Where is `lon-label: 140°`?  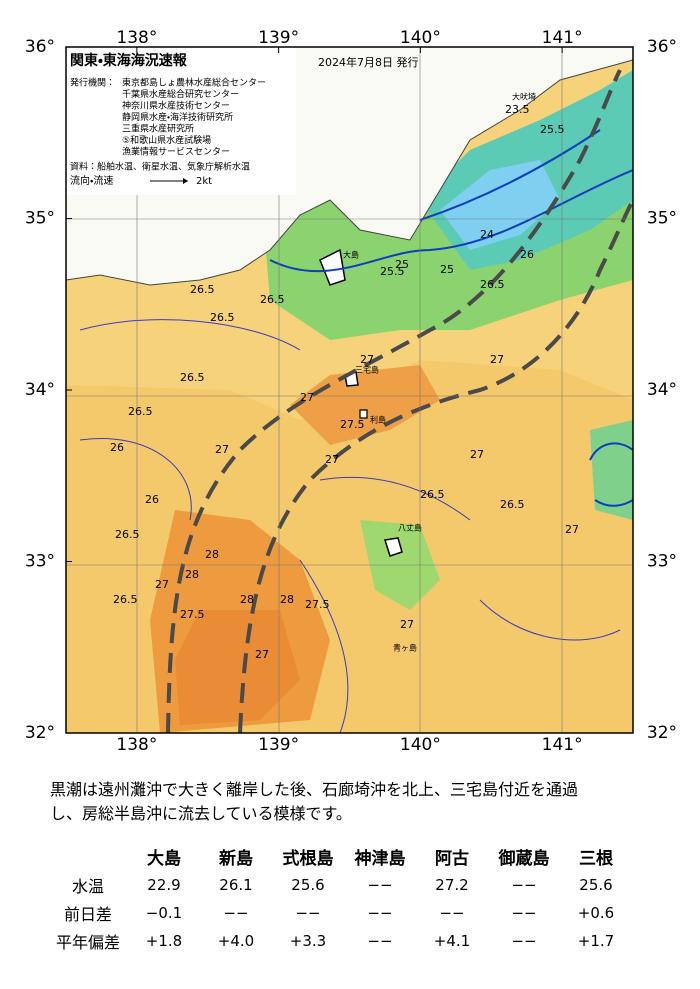 lon-label: 140° is located at coordinates (420, 745).